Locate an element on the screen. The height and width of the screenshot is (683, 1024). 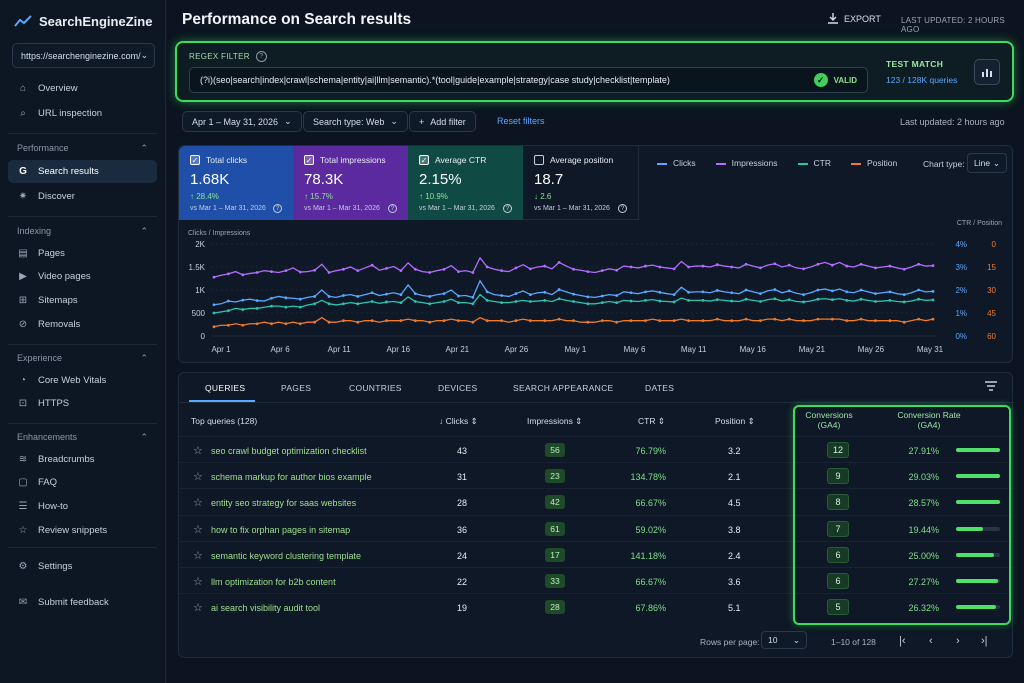
sidebar-item-faq: ▢ FAQ is located at coordinates (82, 482).